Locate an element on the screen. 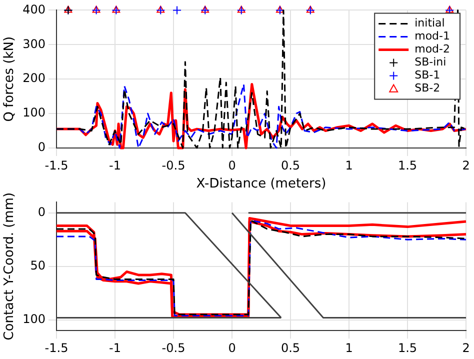 The image size is (474, 359). y-tick-label: 400 is located at coordinates (34, 9).